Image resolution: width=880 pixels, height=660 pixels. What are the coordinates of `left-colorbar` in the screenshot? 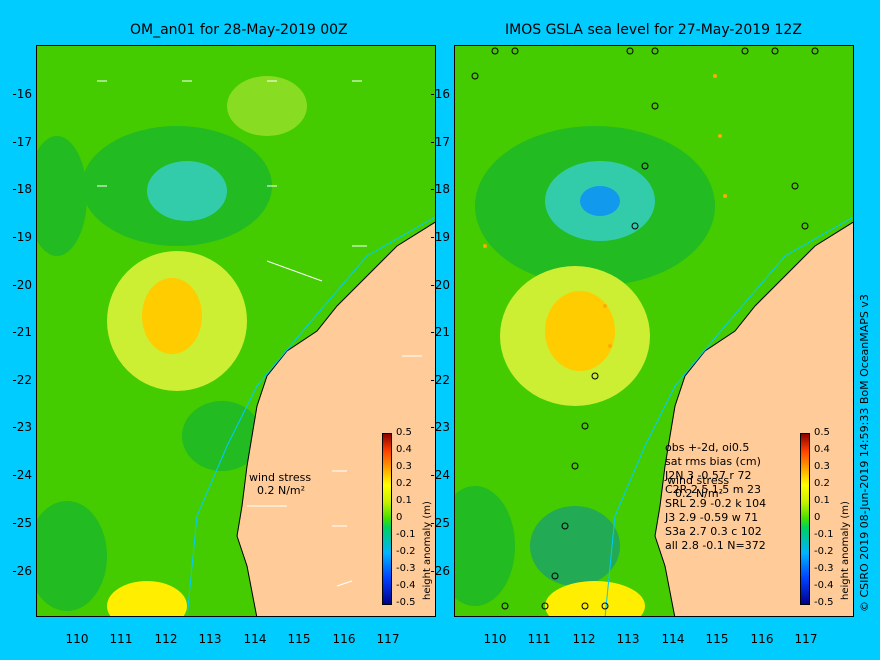 It's located at (387, 519).